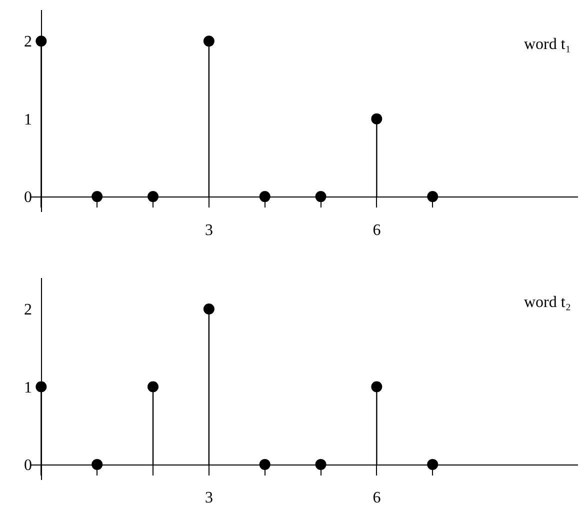 The image size is (584, 520). I want to click on annotation: word t₂, so click(547, 302).